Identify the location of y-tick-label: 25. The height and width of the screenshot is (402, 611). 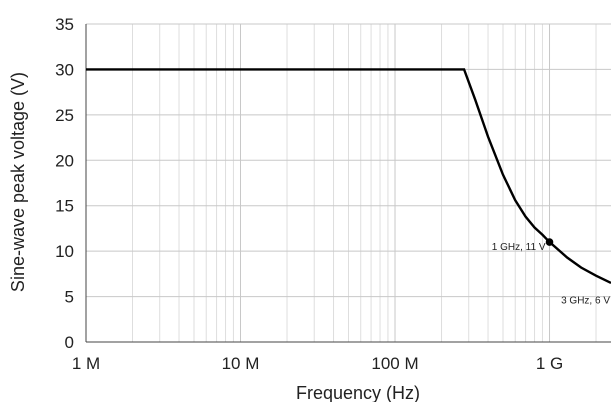
(64, 115).